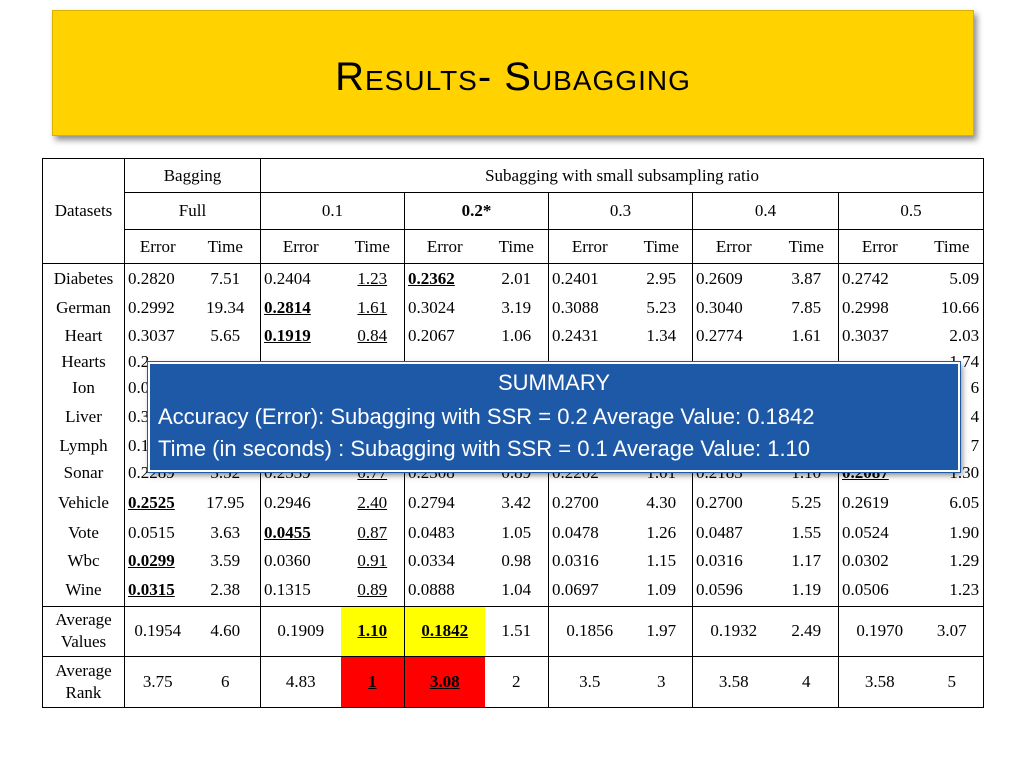 This screenshot has height=768, width=1024. I want to click on time-cell: 1.19, so click(807, 590).